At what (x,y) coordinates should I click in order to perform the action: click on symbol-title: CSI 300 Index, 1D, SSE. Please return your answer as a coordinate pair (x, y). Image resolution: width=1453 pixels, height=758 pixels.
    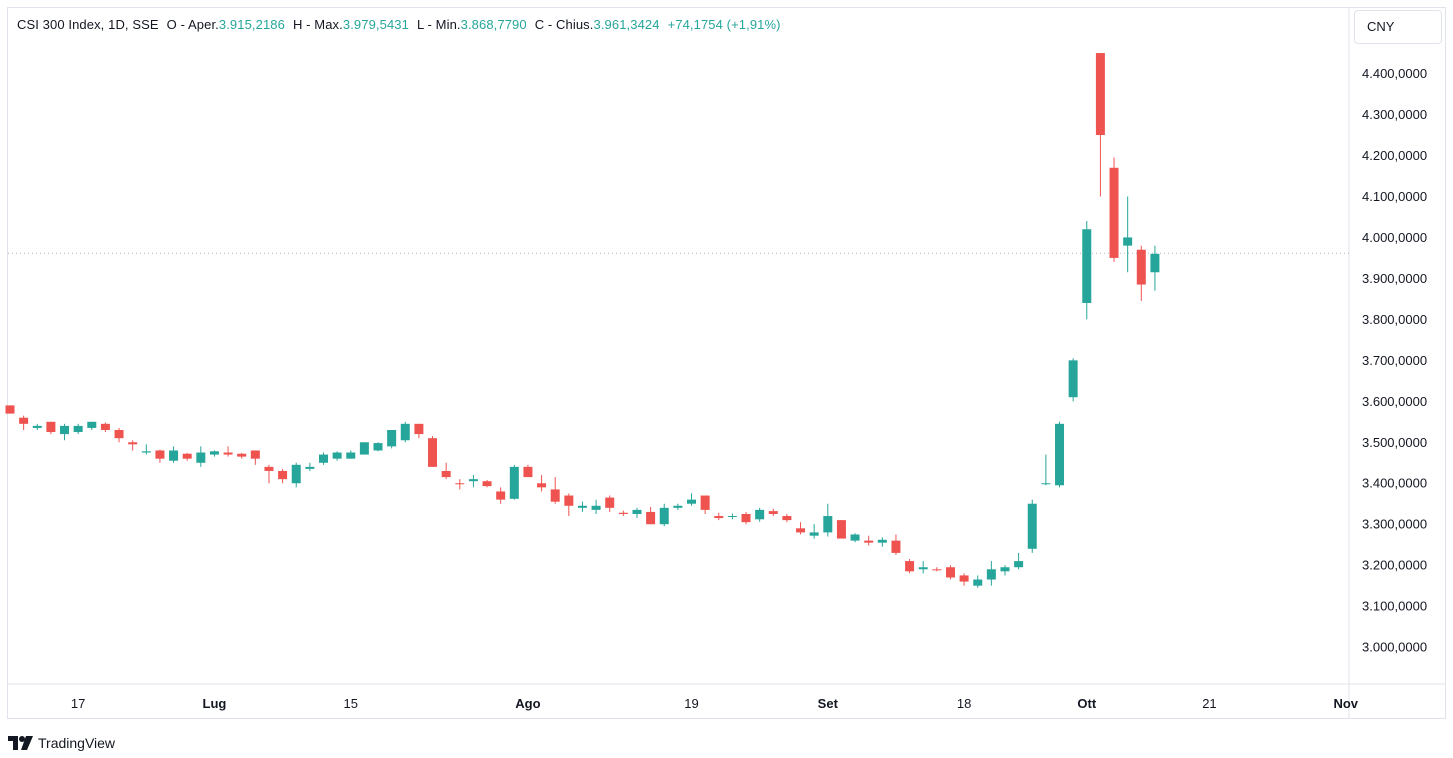
    Looking at the image, I should click on (88, 24).